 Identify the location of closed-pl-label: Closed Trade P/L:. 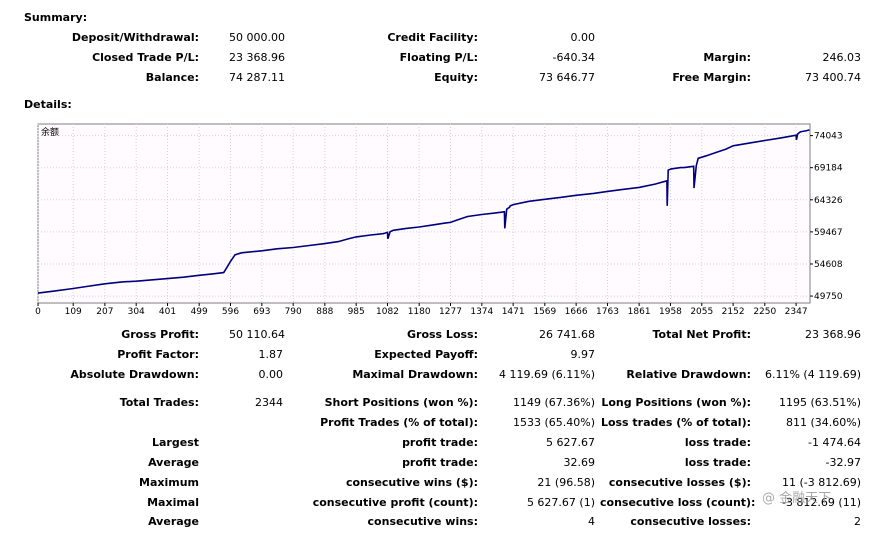
(145, 57).